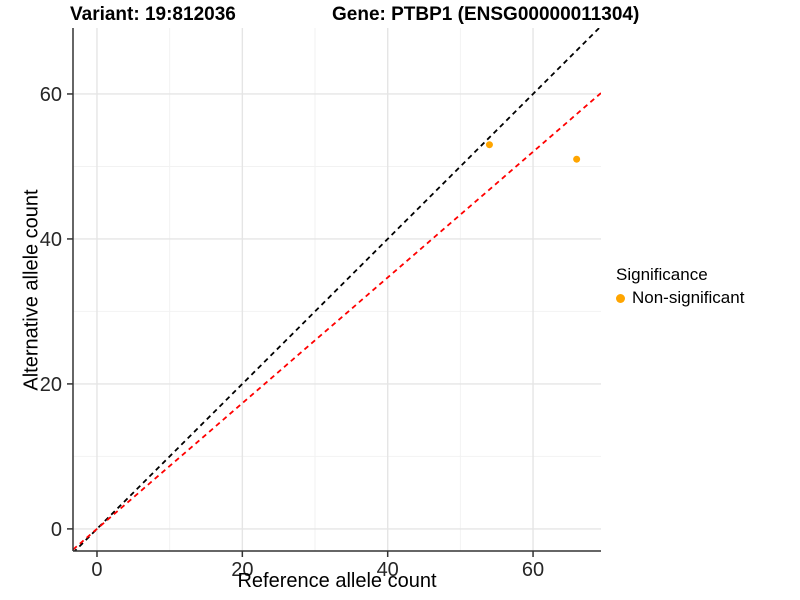 Image resolution: width=800 pixels, height=600 pixels. I want to click on legend-item: Non-significant, so click(680, 298).